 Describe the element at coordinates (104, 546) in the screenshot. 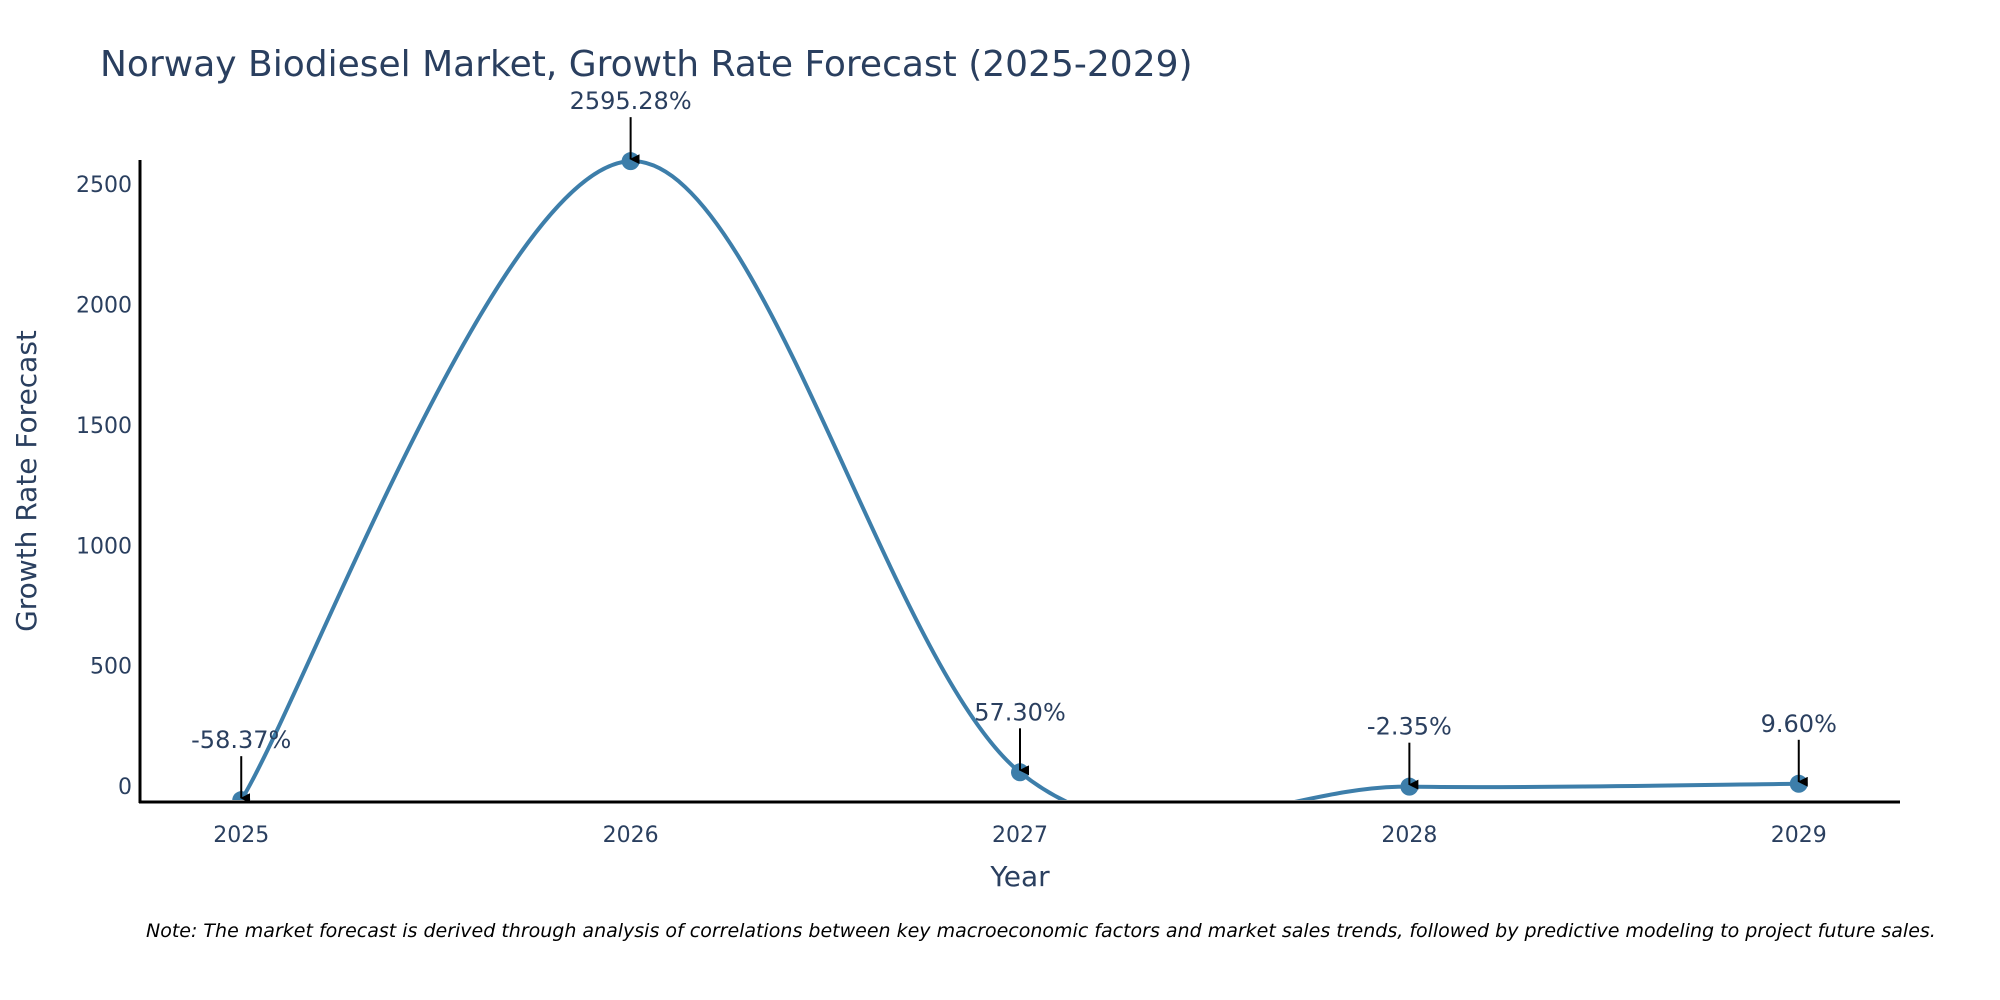

I see `y-tick-label: 1000` at that location.